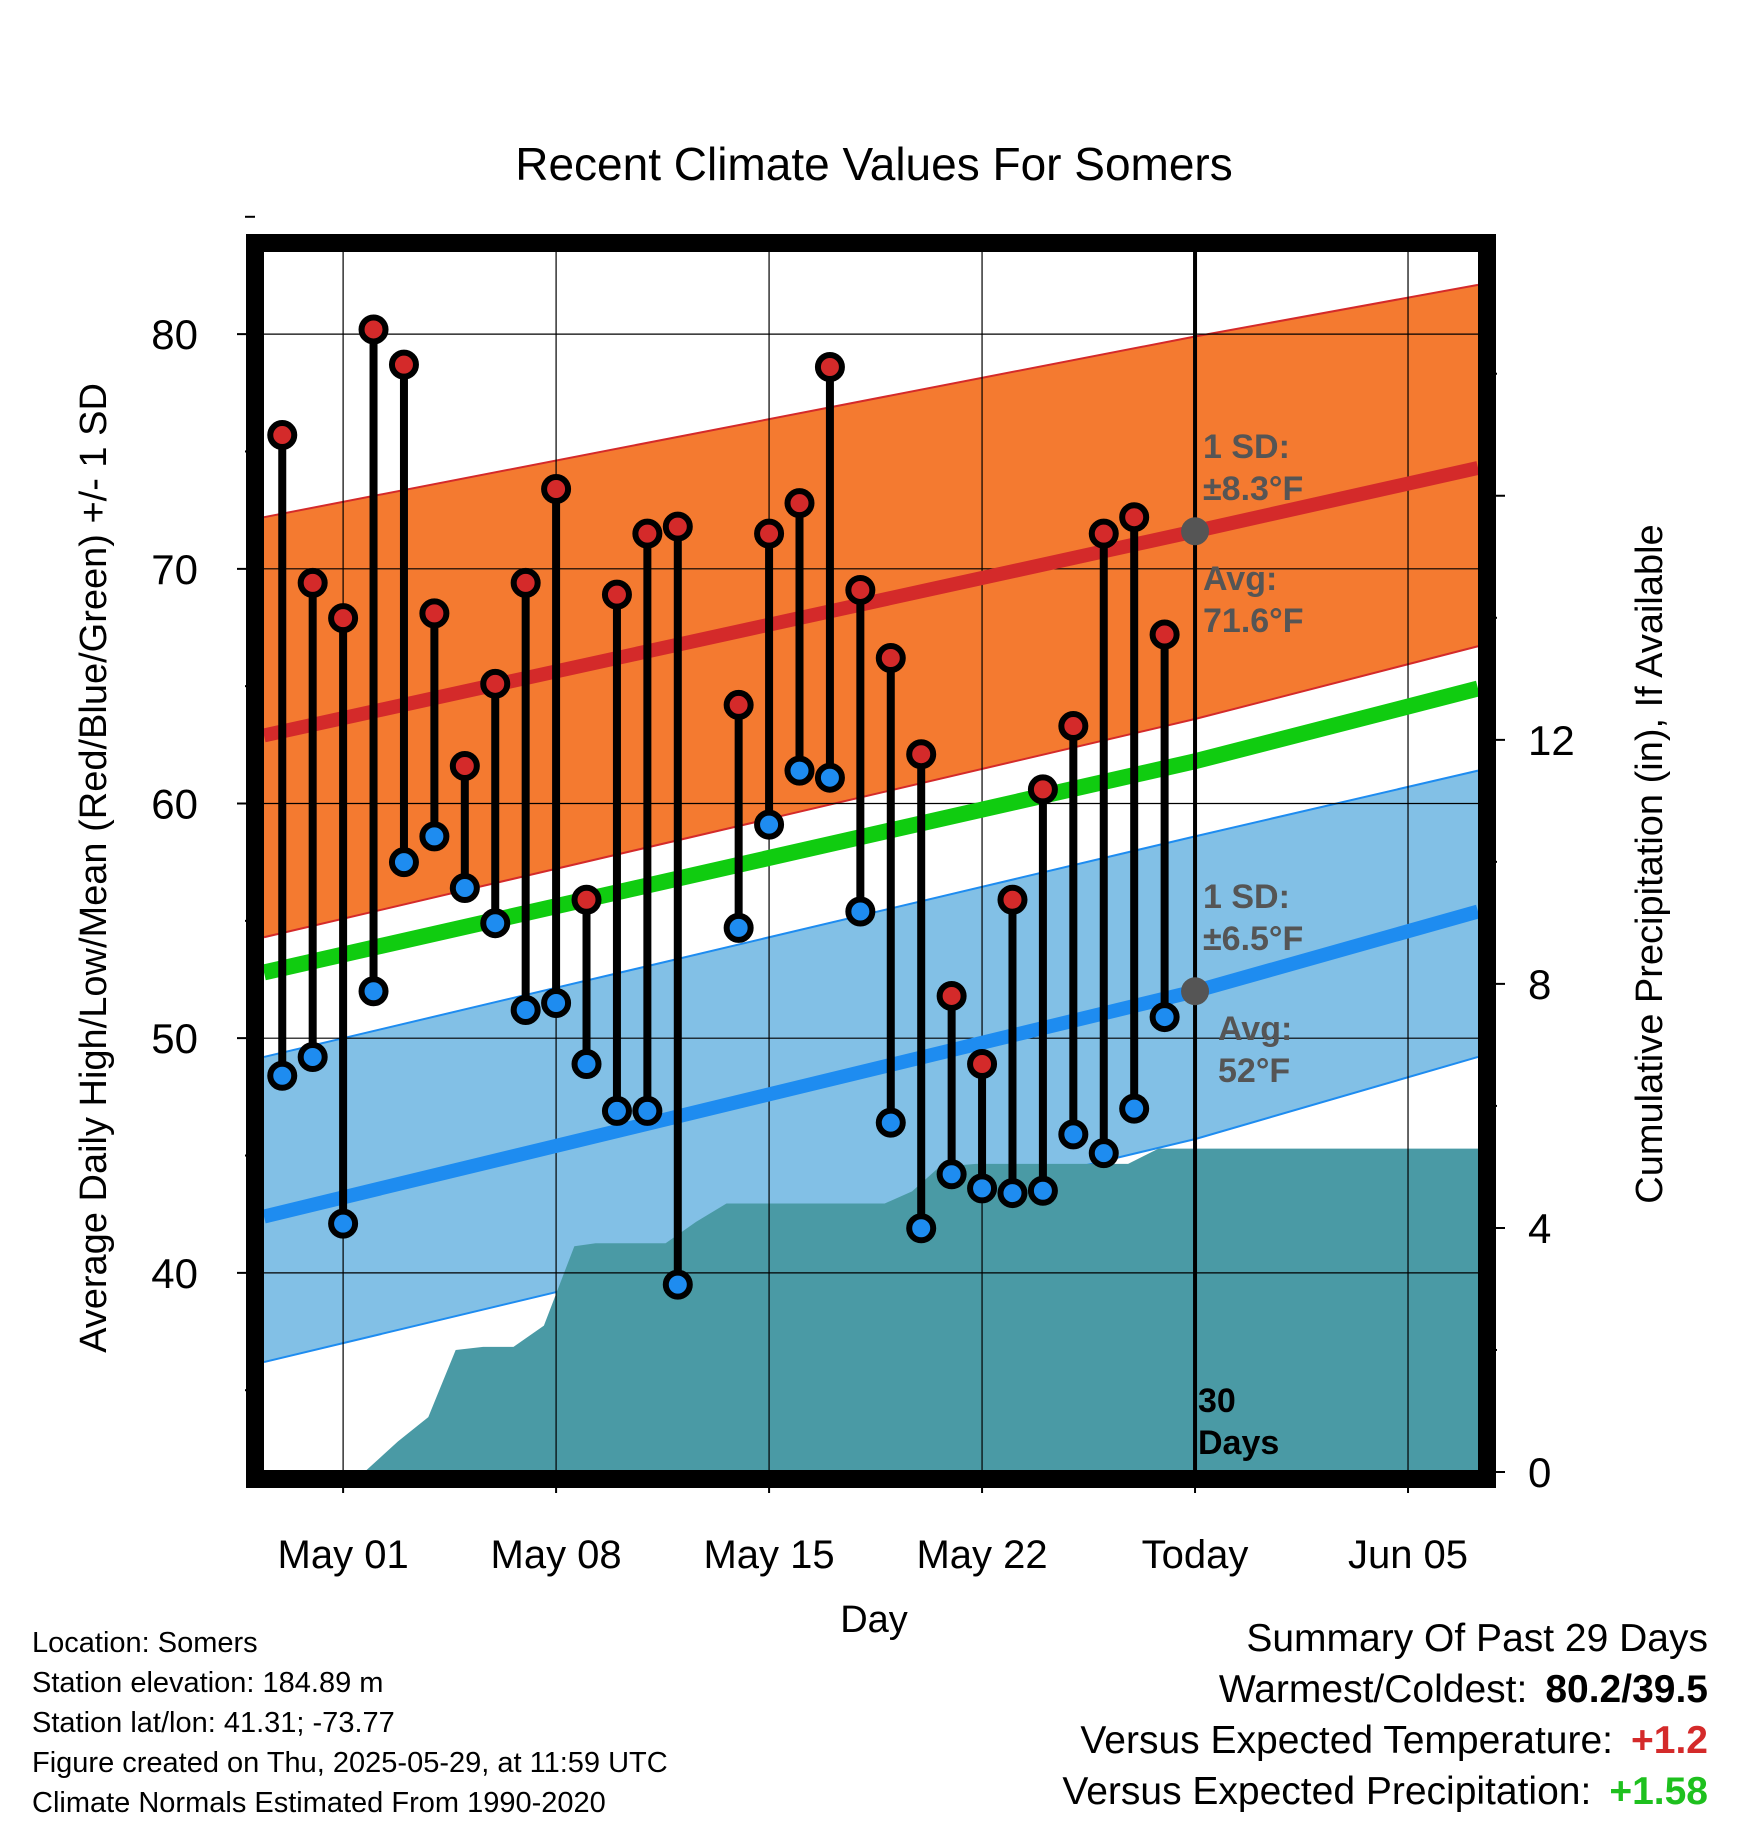  Describe the element at coordinates (1253, 939) in the screenshot. I see `low-sd-value: ±6.5°F` at that location.